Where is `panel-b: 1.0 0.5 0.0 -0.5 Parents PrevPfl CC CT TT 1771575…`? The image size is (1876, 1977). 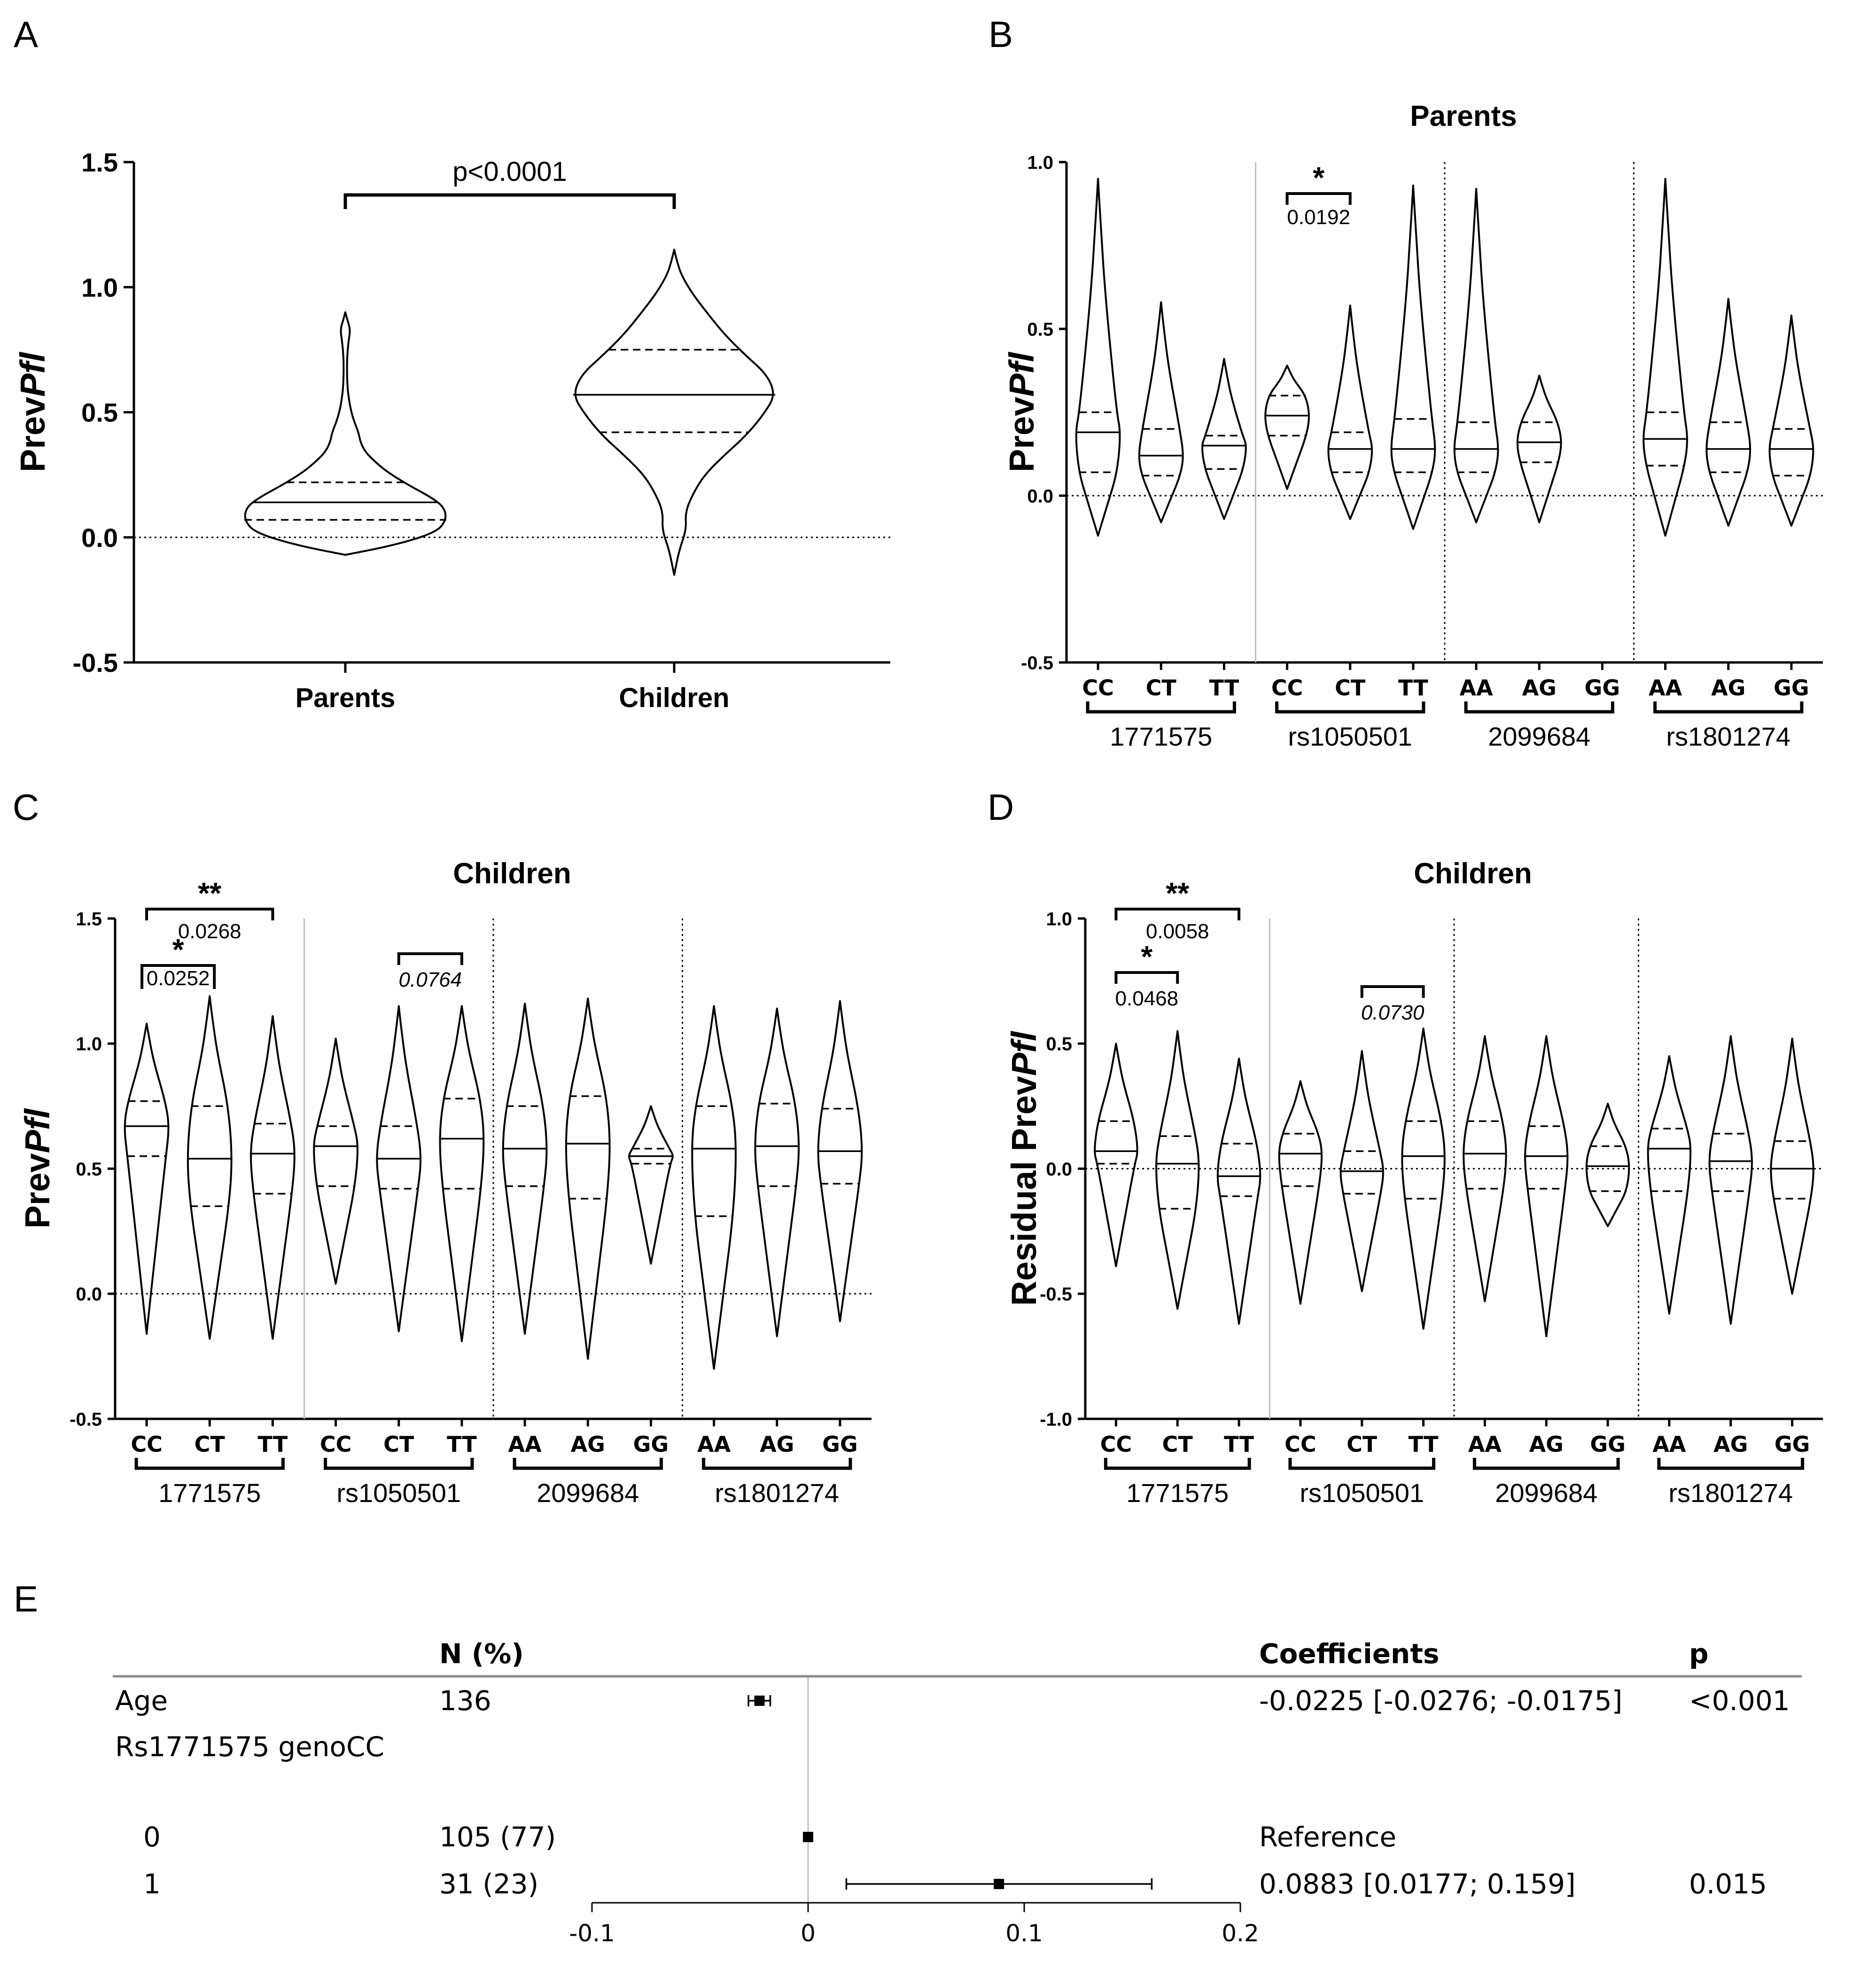 panel-b: 1.0 0.5 0.0 -0.5 Parents PrevPfl CC CT TT 1771575… is located at coordinates (1412, 425).